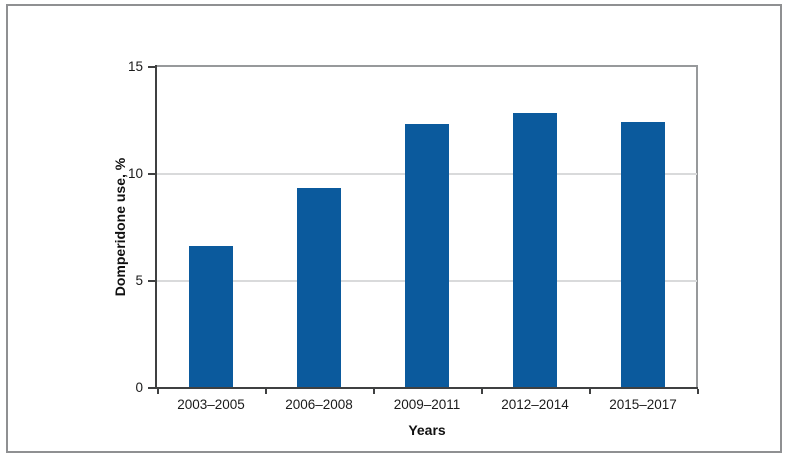  Describe the element at coordinates (156, 227) in the screenshot. I see `y-axis-line` at that location.